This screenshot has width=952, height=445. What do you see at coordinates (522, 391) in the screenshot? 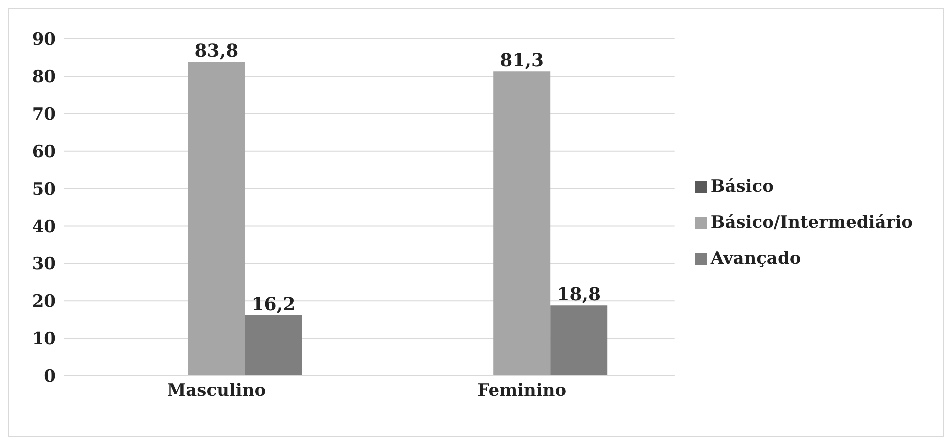
I see `x-tick-label: Feminino` at bounding box center [522, 391].